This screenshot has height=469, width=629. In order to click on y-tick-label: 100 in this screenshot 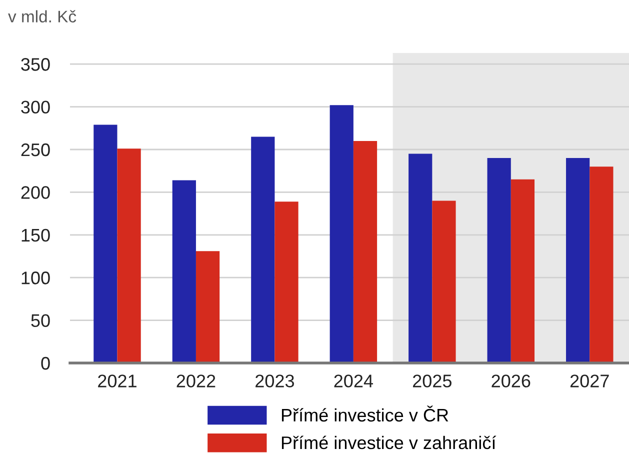, I will do `click(36, 278)`.